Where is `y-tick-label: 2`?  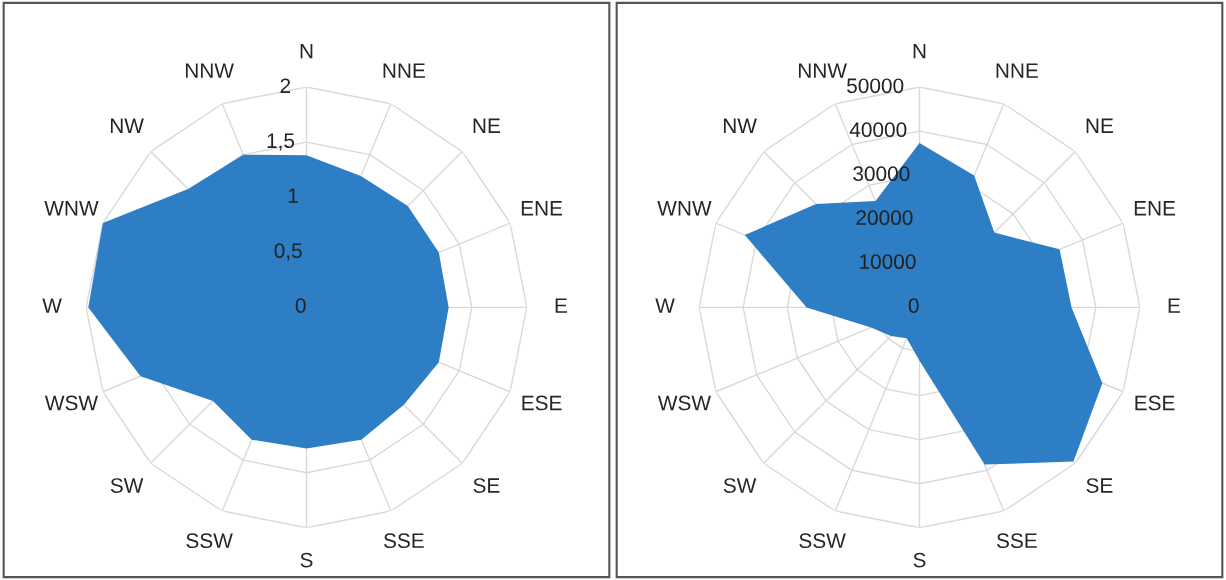
y-tick-label: 2 is located at coordinates (285, 85).